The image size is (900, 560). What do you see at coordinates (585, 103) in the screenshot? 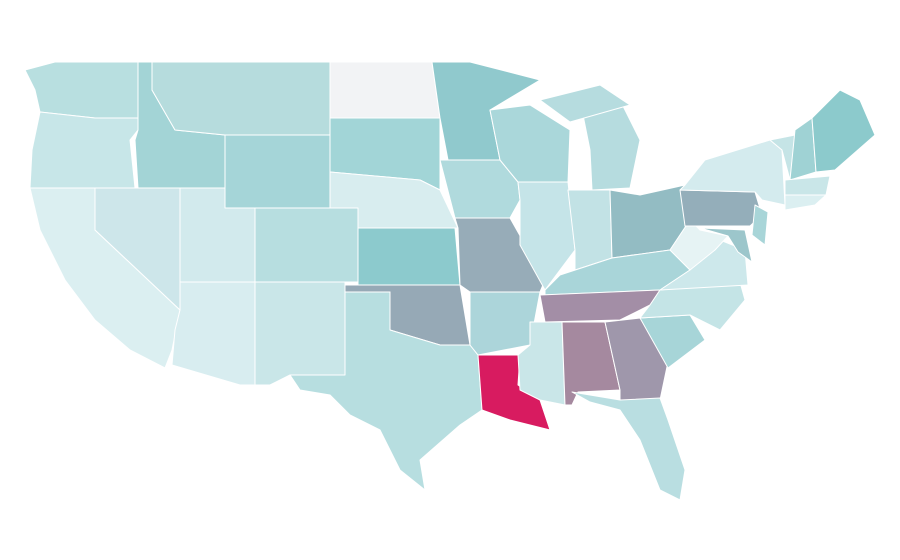
I see `state-part` at bounding box center [585, 103].